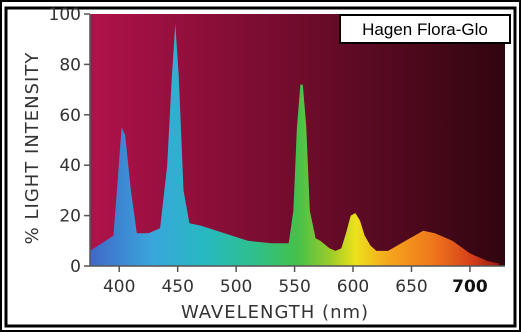 This screenshot has height=332, width=521. What do you see at coordinates (75, 267) in the screenshot?
I see `y-tick-label: 0` at bounding box center [75, 267].